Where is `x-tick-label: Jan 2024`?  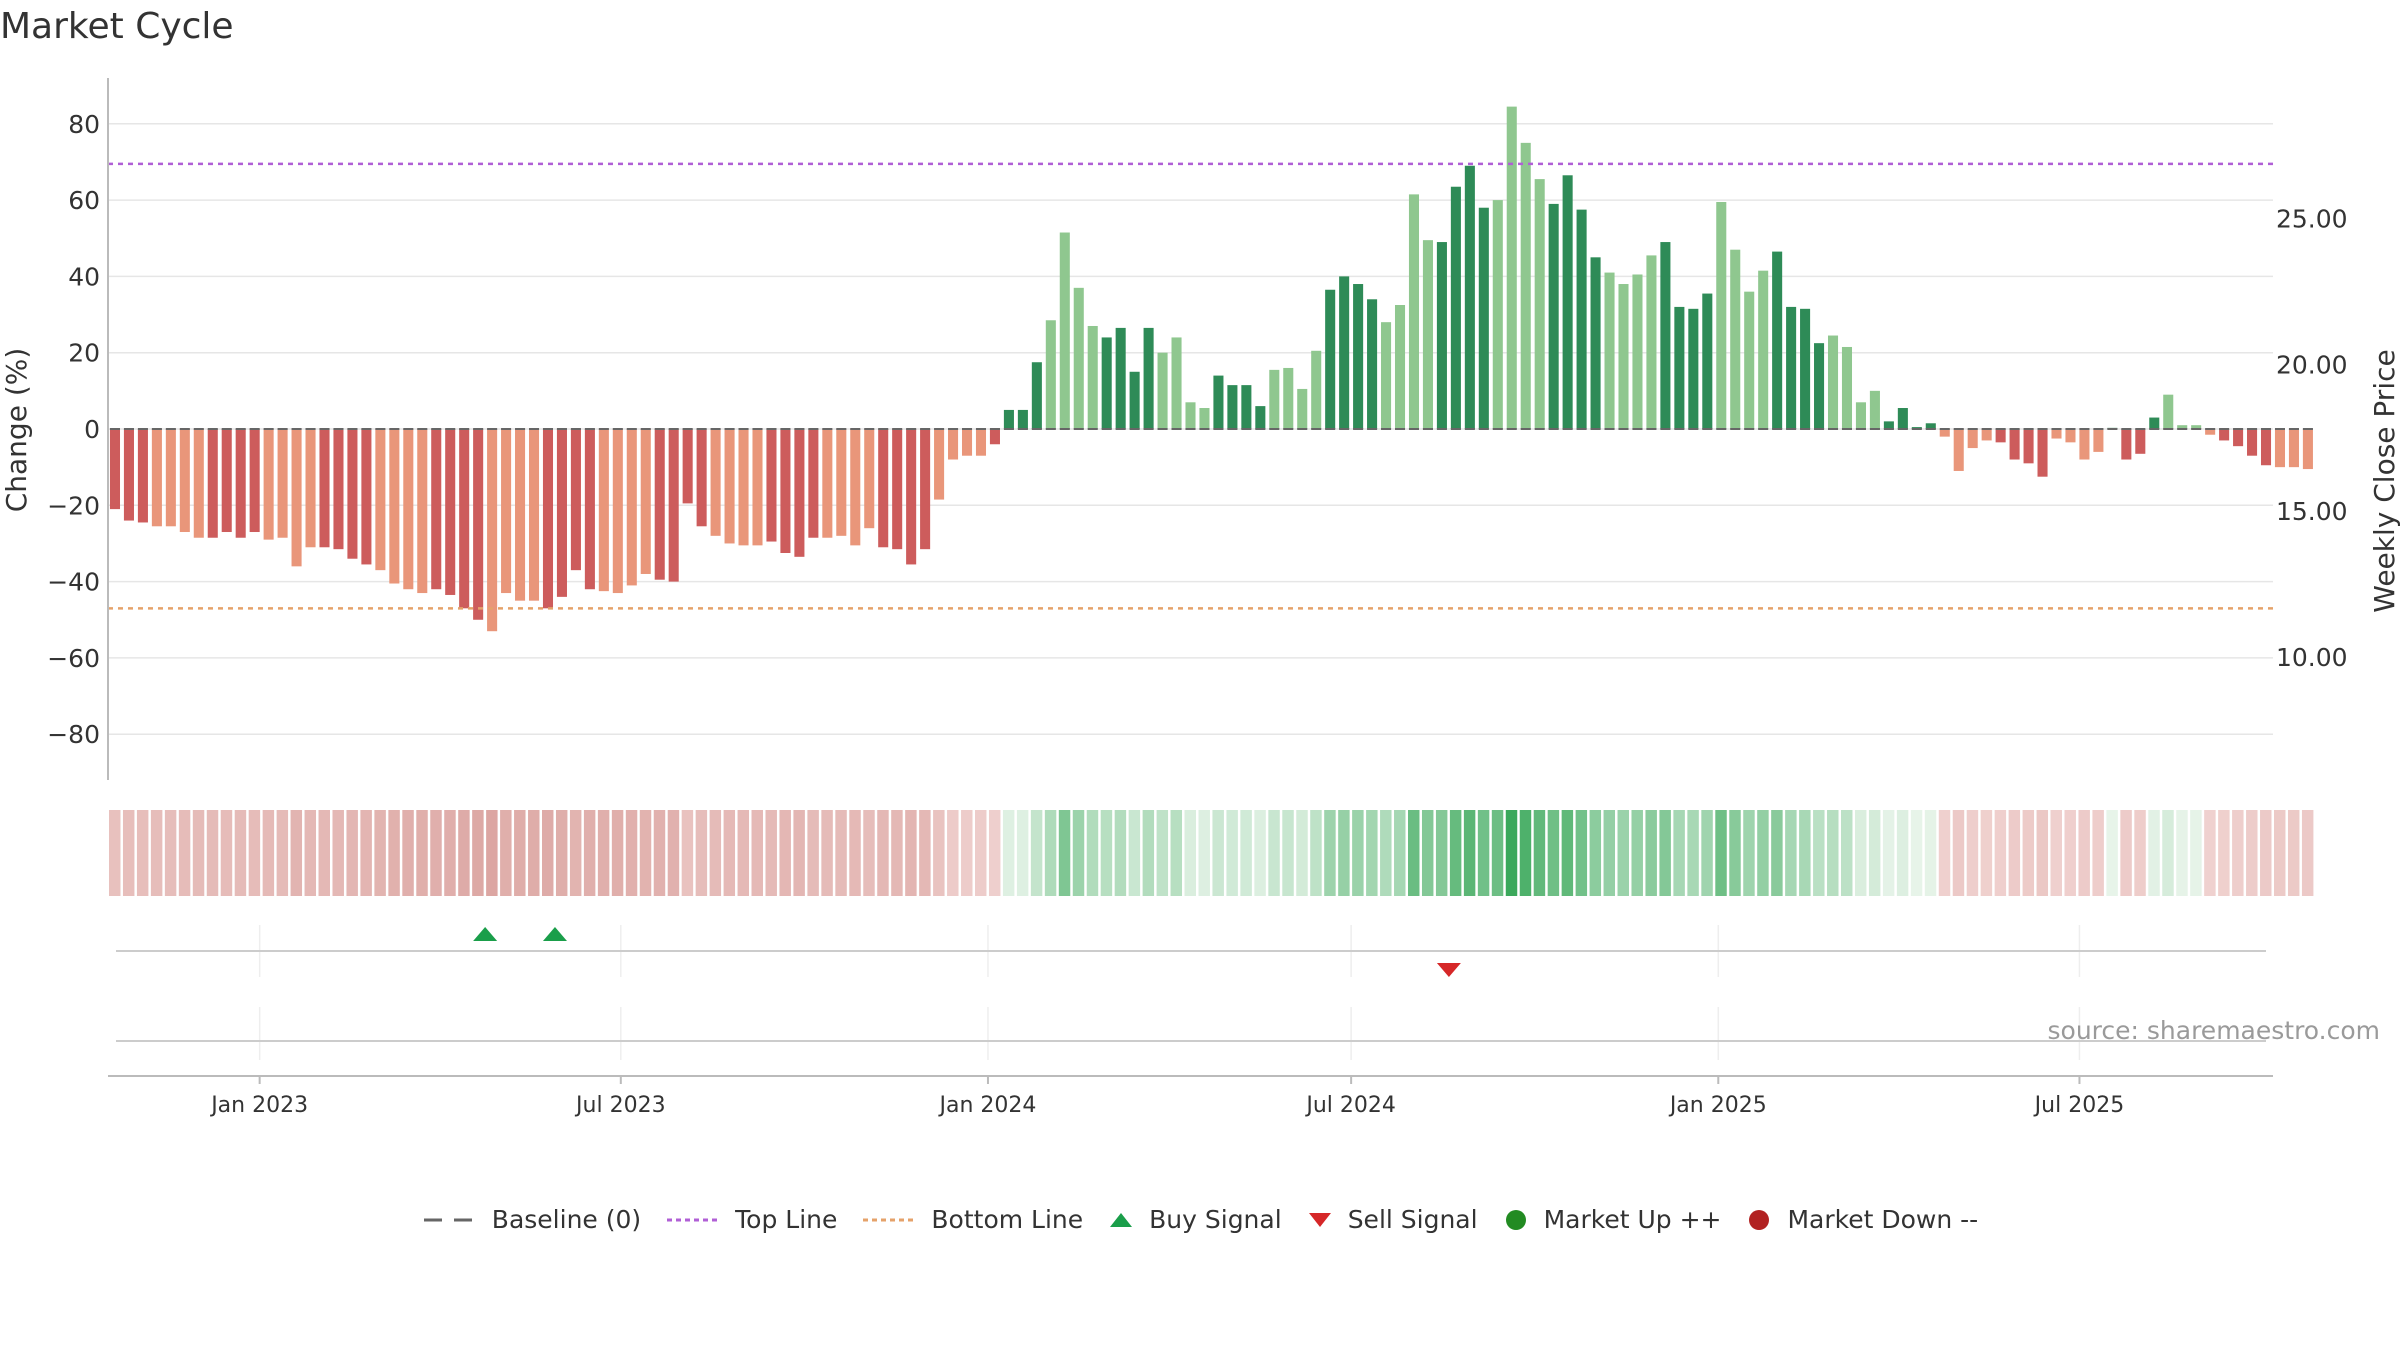 x-tick-label: Jan 2024 is located at coordinates (987, 1105).